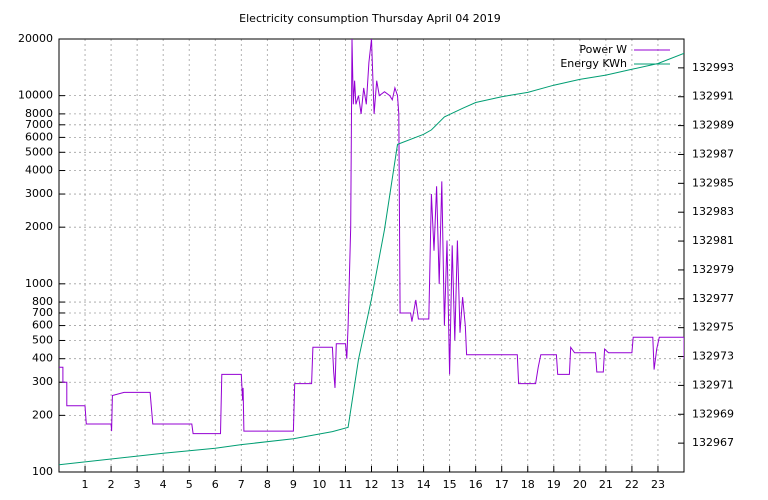 Image resolution: width=768 pixels, height=500 pixels. Describe the element at coordinates (42, 414) in the screenshot. I see `y-tick-label: 200` at that location.